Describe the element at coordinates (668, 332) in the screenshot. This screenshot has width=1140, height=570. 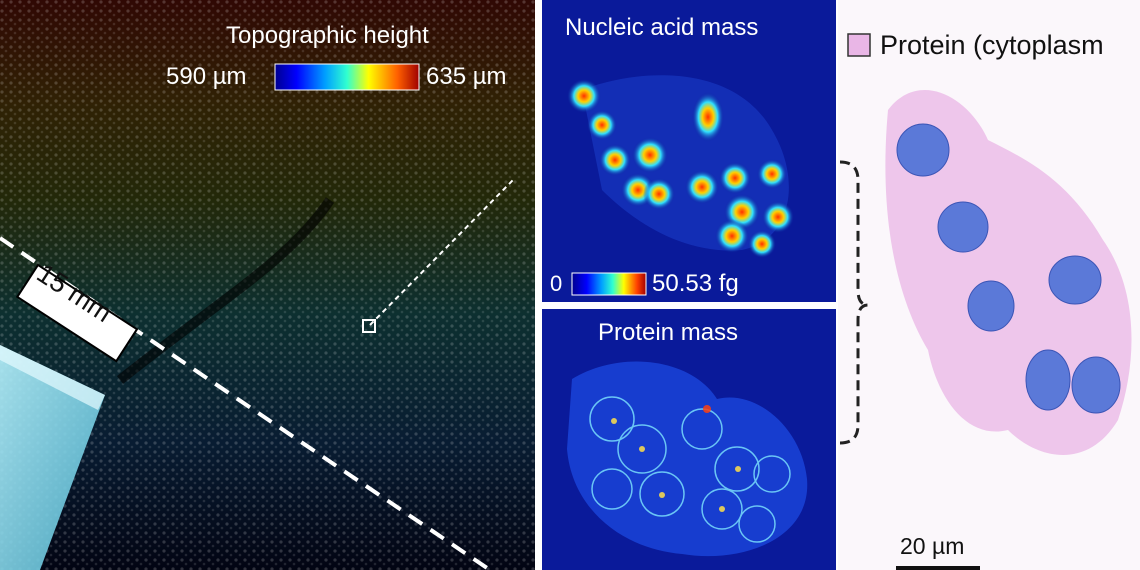
I see `protein-title: Protein mass` at that location.